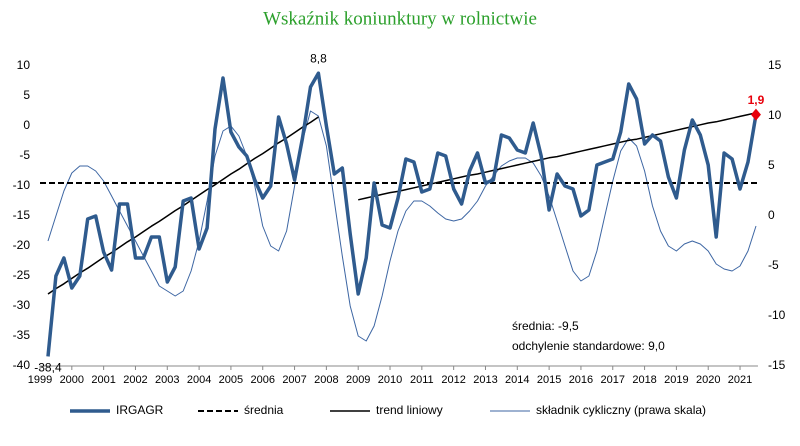 This screenshot has width=800, height=446. What do you see at coordinates (167, 380) in the screenshot?
I see `x-tick-label: 2003` at bounding box center [167, 380].